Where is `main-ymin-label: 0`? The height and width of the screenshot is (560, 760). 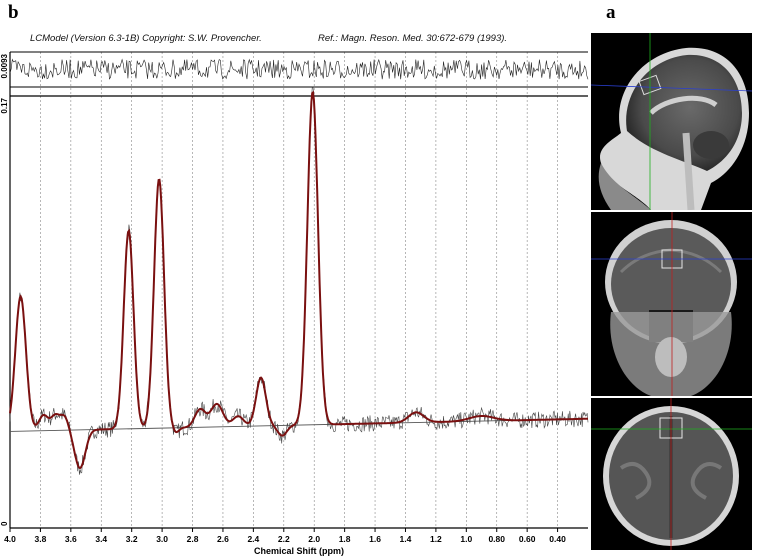
main-ymin-label: 0 is located at coordinates (4, 523).